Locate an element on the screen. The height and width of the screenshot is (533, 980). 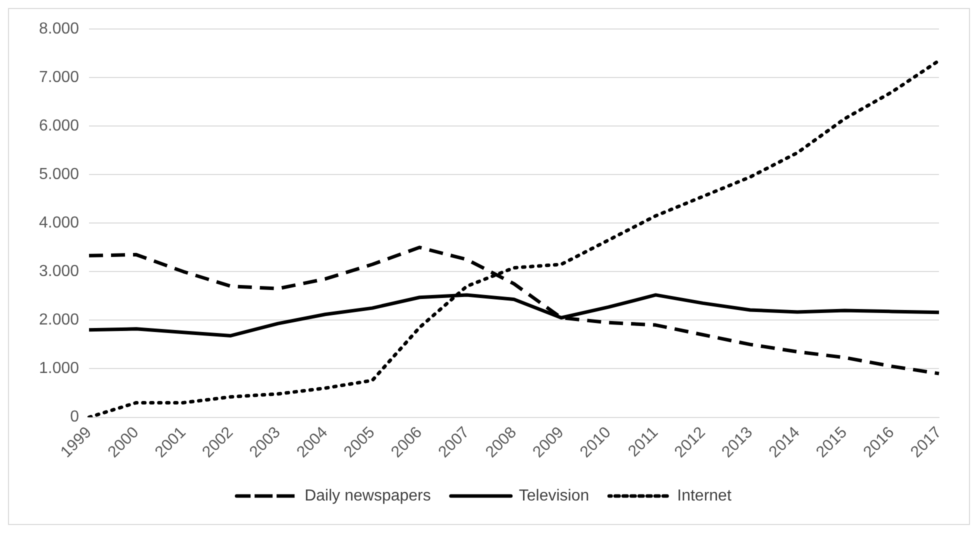
y-tick-label: 1.000 is located at coordinates (59, 369).